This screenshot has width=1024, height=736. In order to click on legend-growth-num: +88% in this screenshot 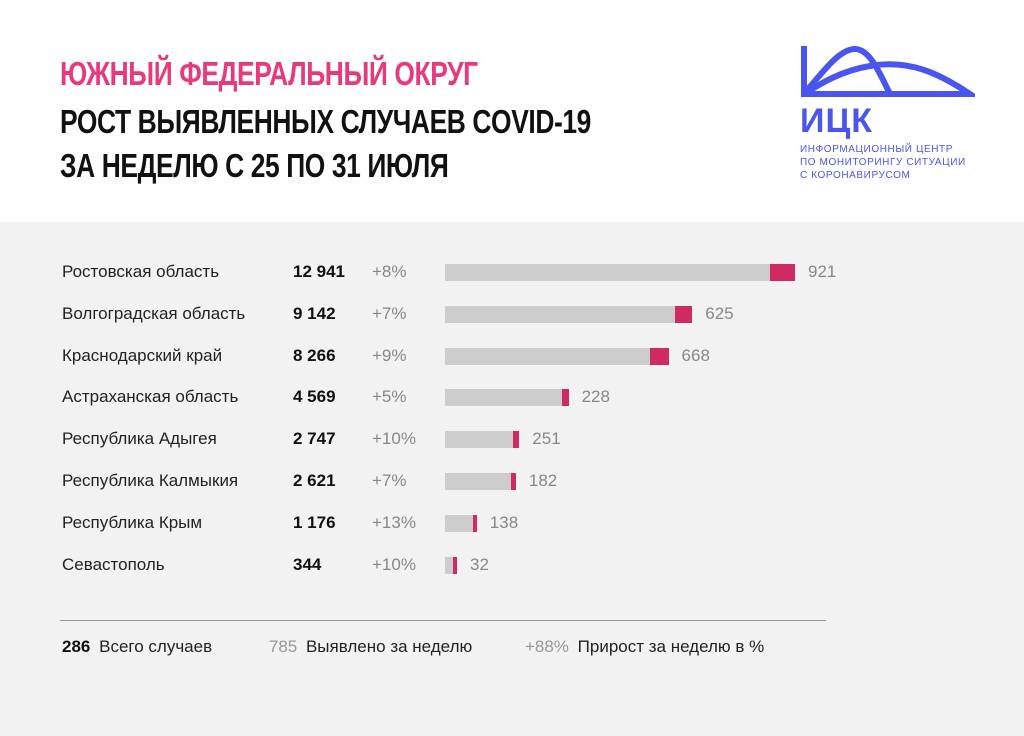, I will do `click(546, 646)`.